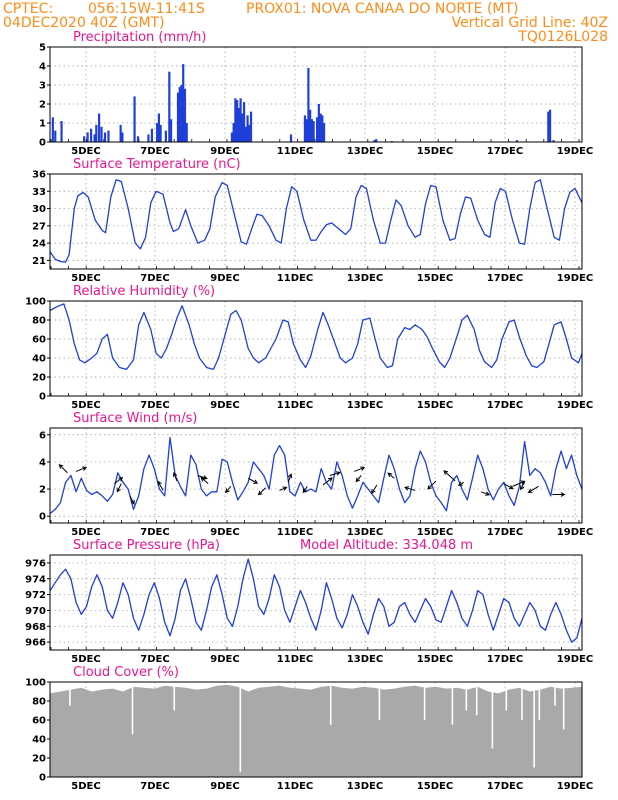  Describe the element at coordinates (157, 164) in the screenshot. I see `panel-title: Surface Temperature (nC)` at that location.